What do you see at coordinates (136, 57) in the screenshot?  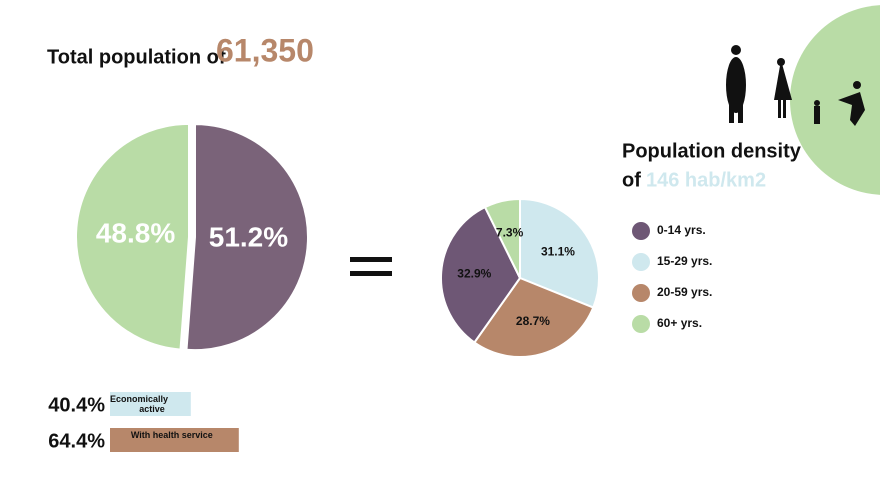 I see `title: Total population of` at bounding box center [136, 57].